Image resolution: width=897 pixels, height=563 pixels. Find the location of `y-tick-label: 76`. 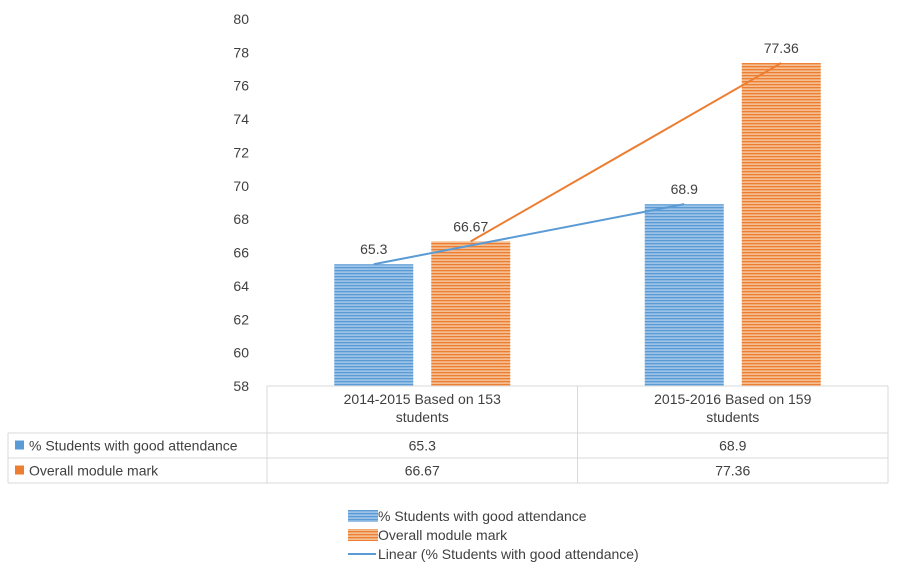

y-tick-label: 76 is located at coordinates (241, 86).